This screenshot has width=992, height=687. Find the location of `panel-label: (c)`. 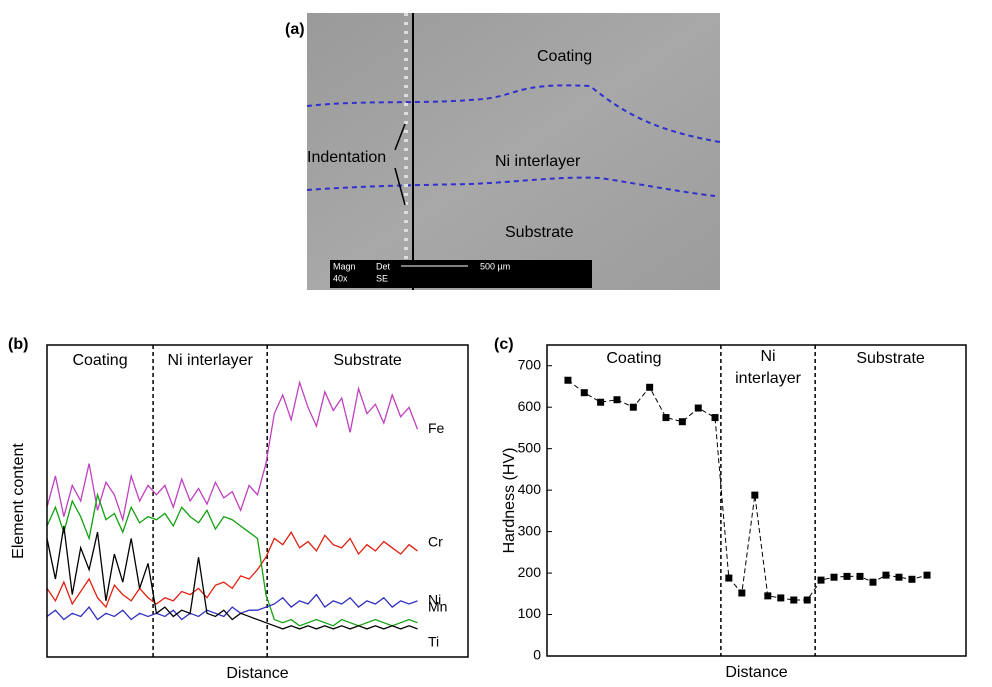

panel-label: (c) is located at coordinates (504, 344).